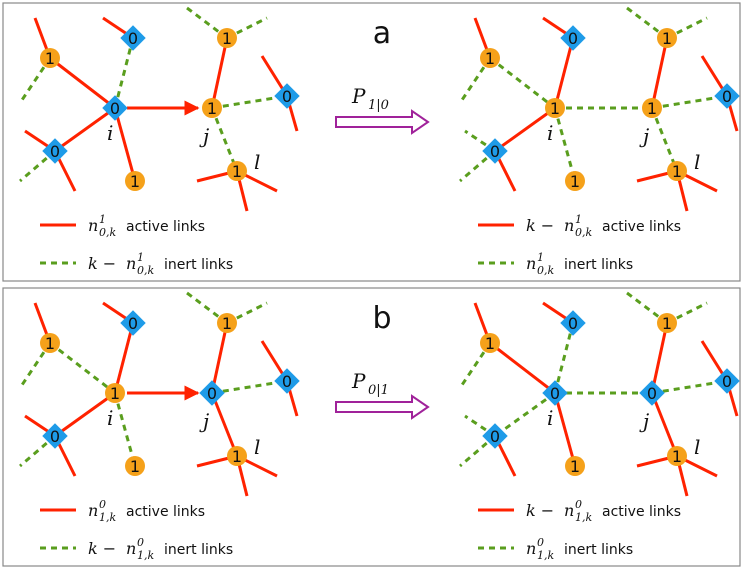 The width and height of the screenshot is (743, 572). Describe the element at coordinates (381, 318) in the screenshot. I see `panel-letter: b` at that location.